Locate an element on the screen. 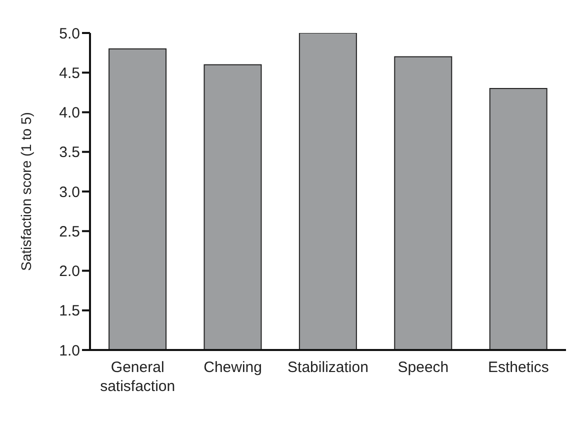  y-tick-label: 3.0 is located at coordinates (69, 192).